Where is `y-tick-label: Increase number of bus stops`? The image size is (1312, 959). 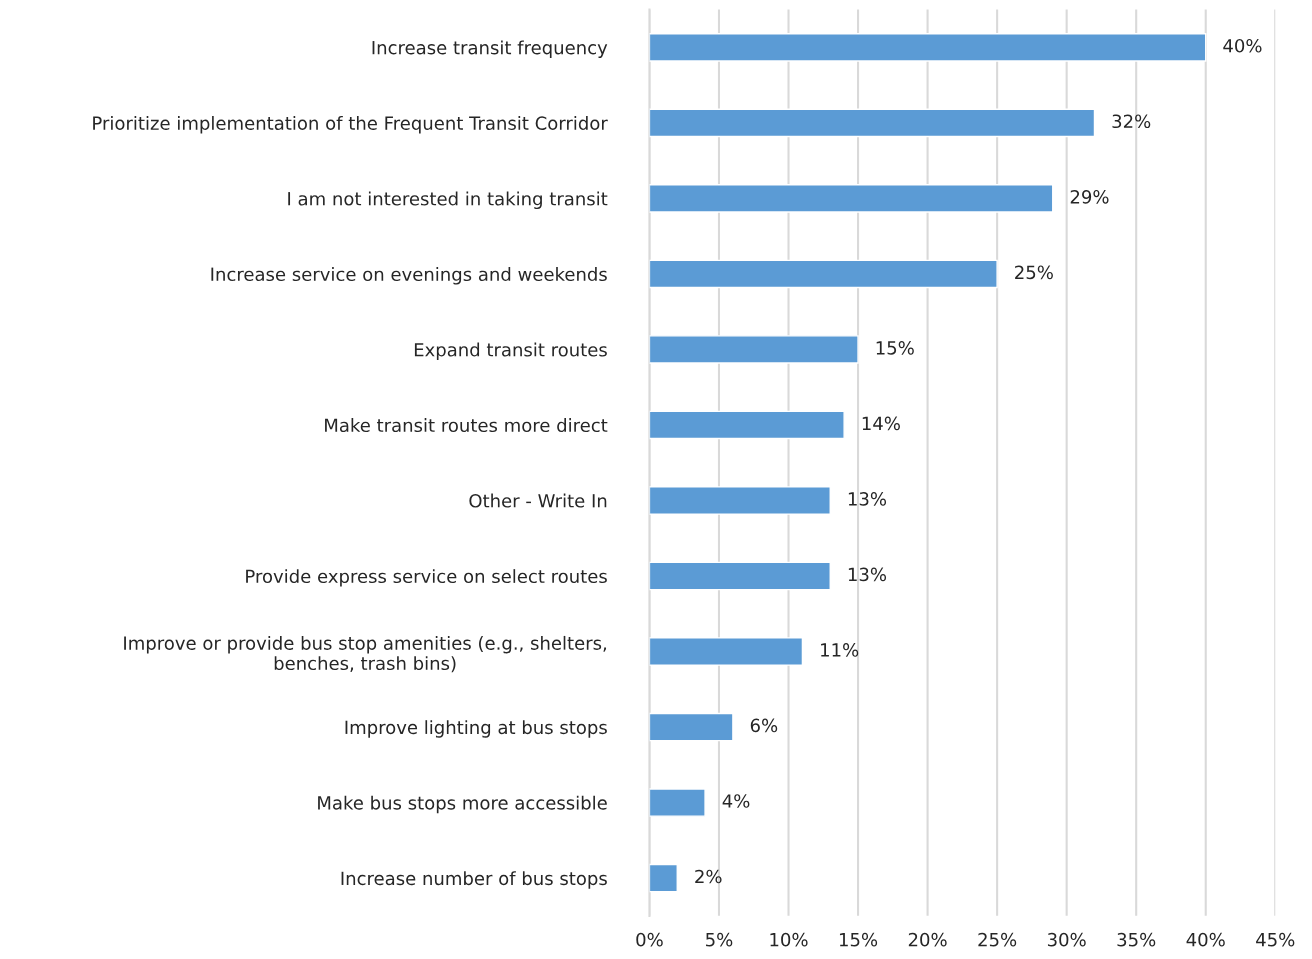
y-tick-label: Increase number of bus stops is located at coordinates (474, 880).